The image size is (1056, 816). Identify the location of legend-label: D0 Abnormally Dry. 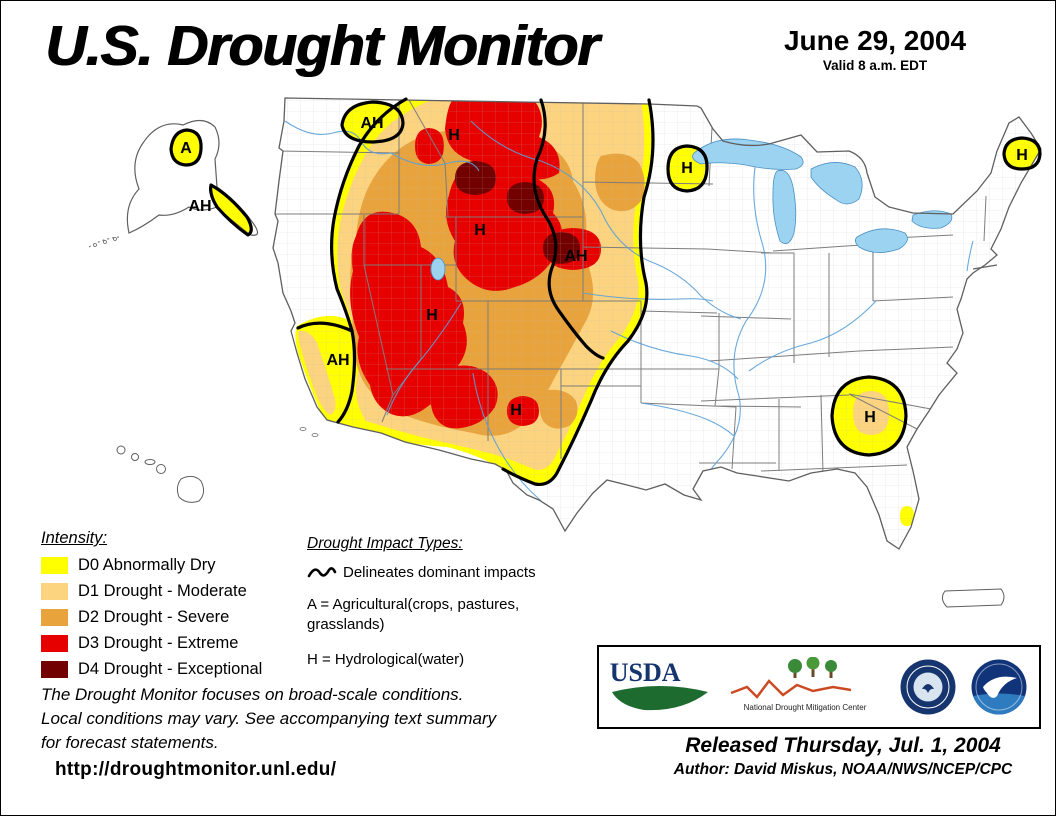
(147, 565).